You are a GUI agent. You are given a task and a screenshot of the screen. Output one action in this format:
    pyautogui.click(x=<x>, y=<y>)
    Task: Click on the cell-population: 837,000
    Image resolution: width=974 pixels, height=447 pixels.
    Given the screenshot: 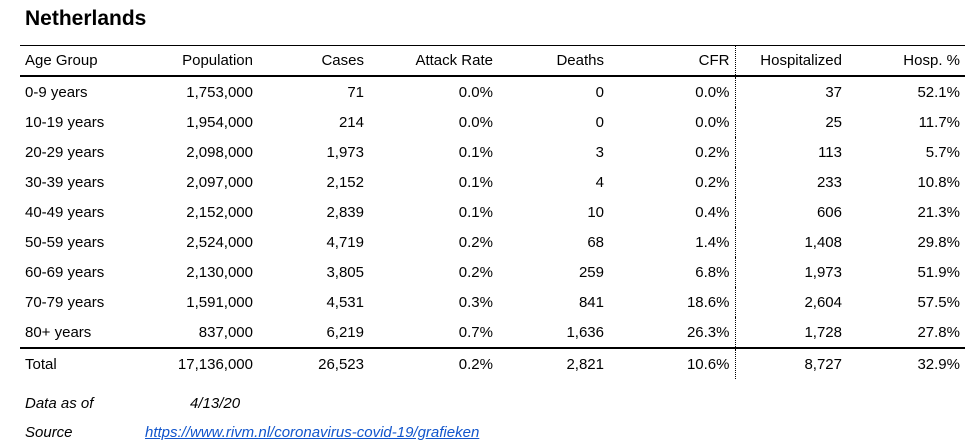 What is the action you would take?
    pyautogui.click(x=225, y=332)
    